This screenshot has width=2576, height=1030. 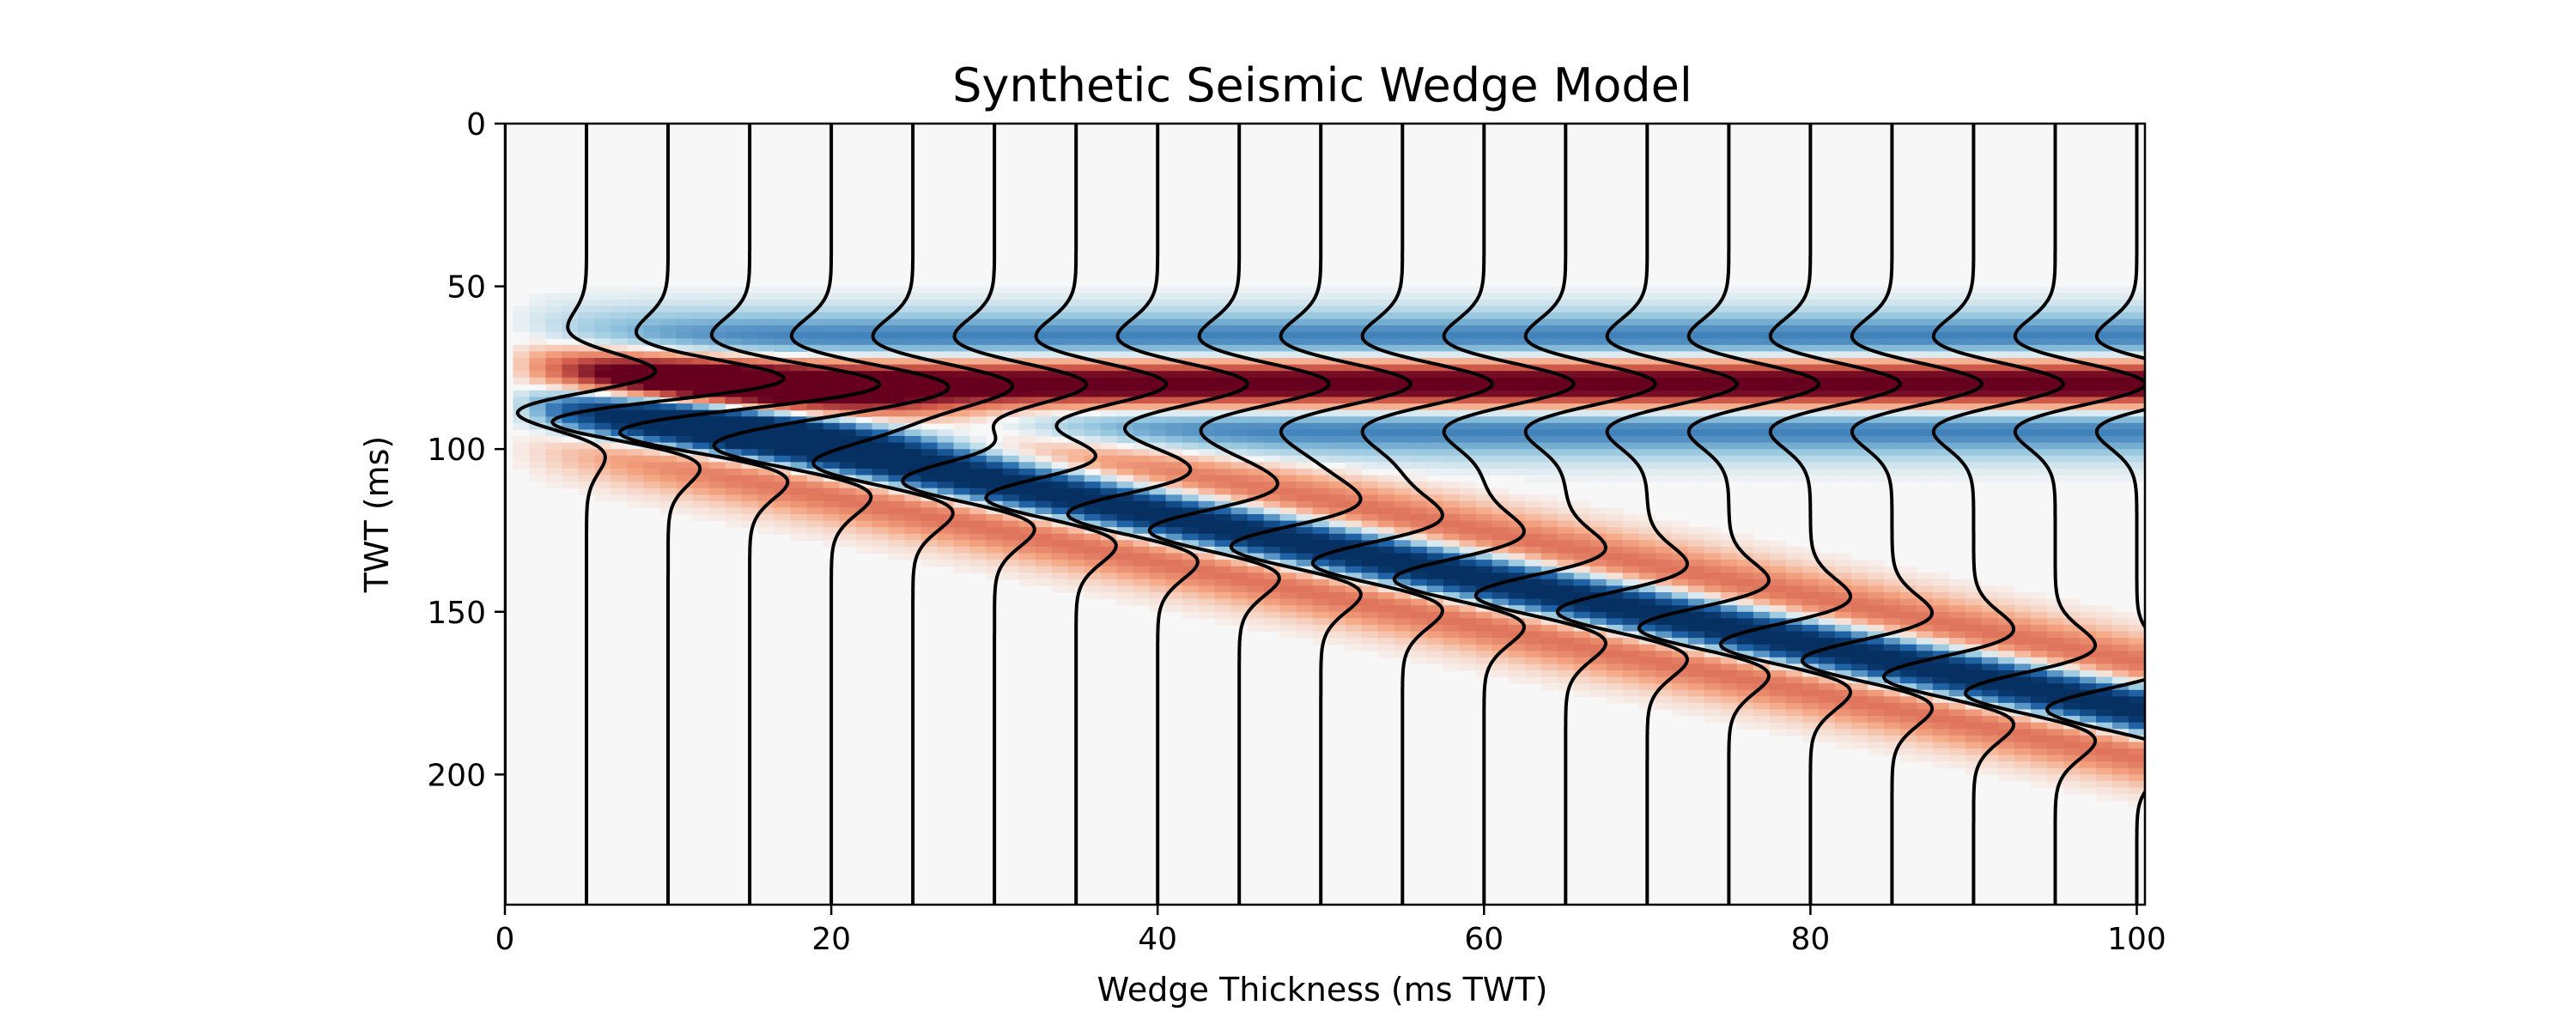 What do you see at coordinates (1158, 939) in the screenshot?
I see `x-tick-label: 40` at bounding box center [1158, 939].